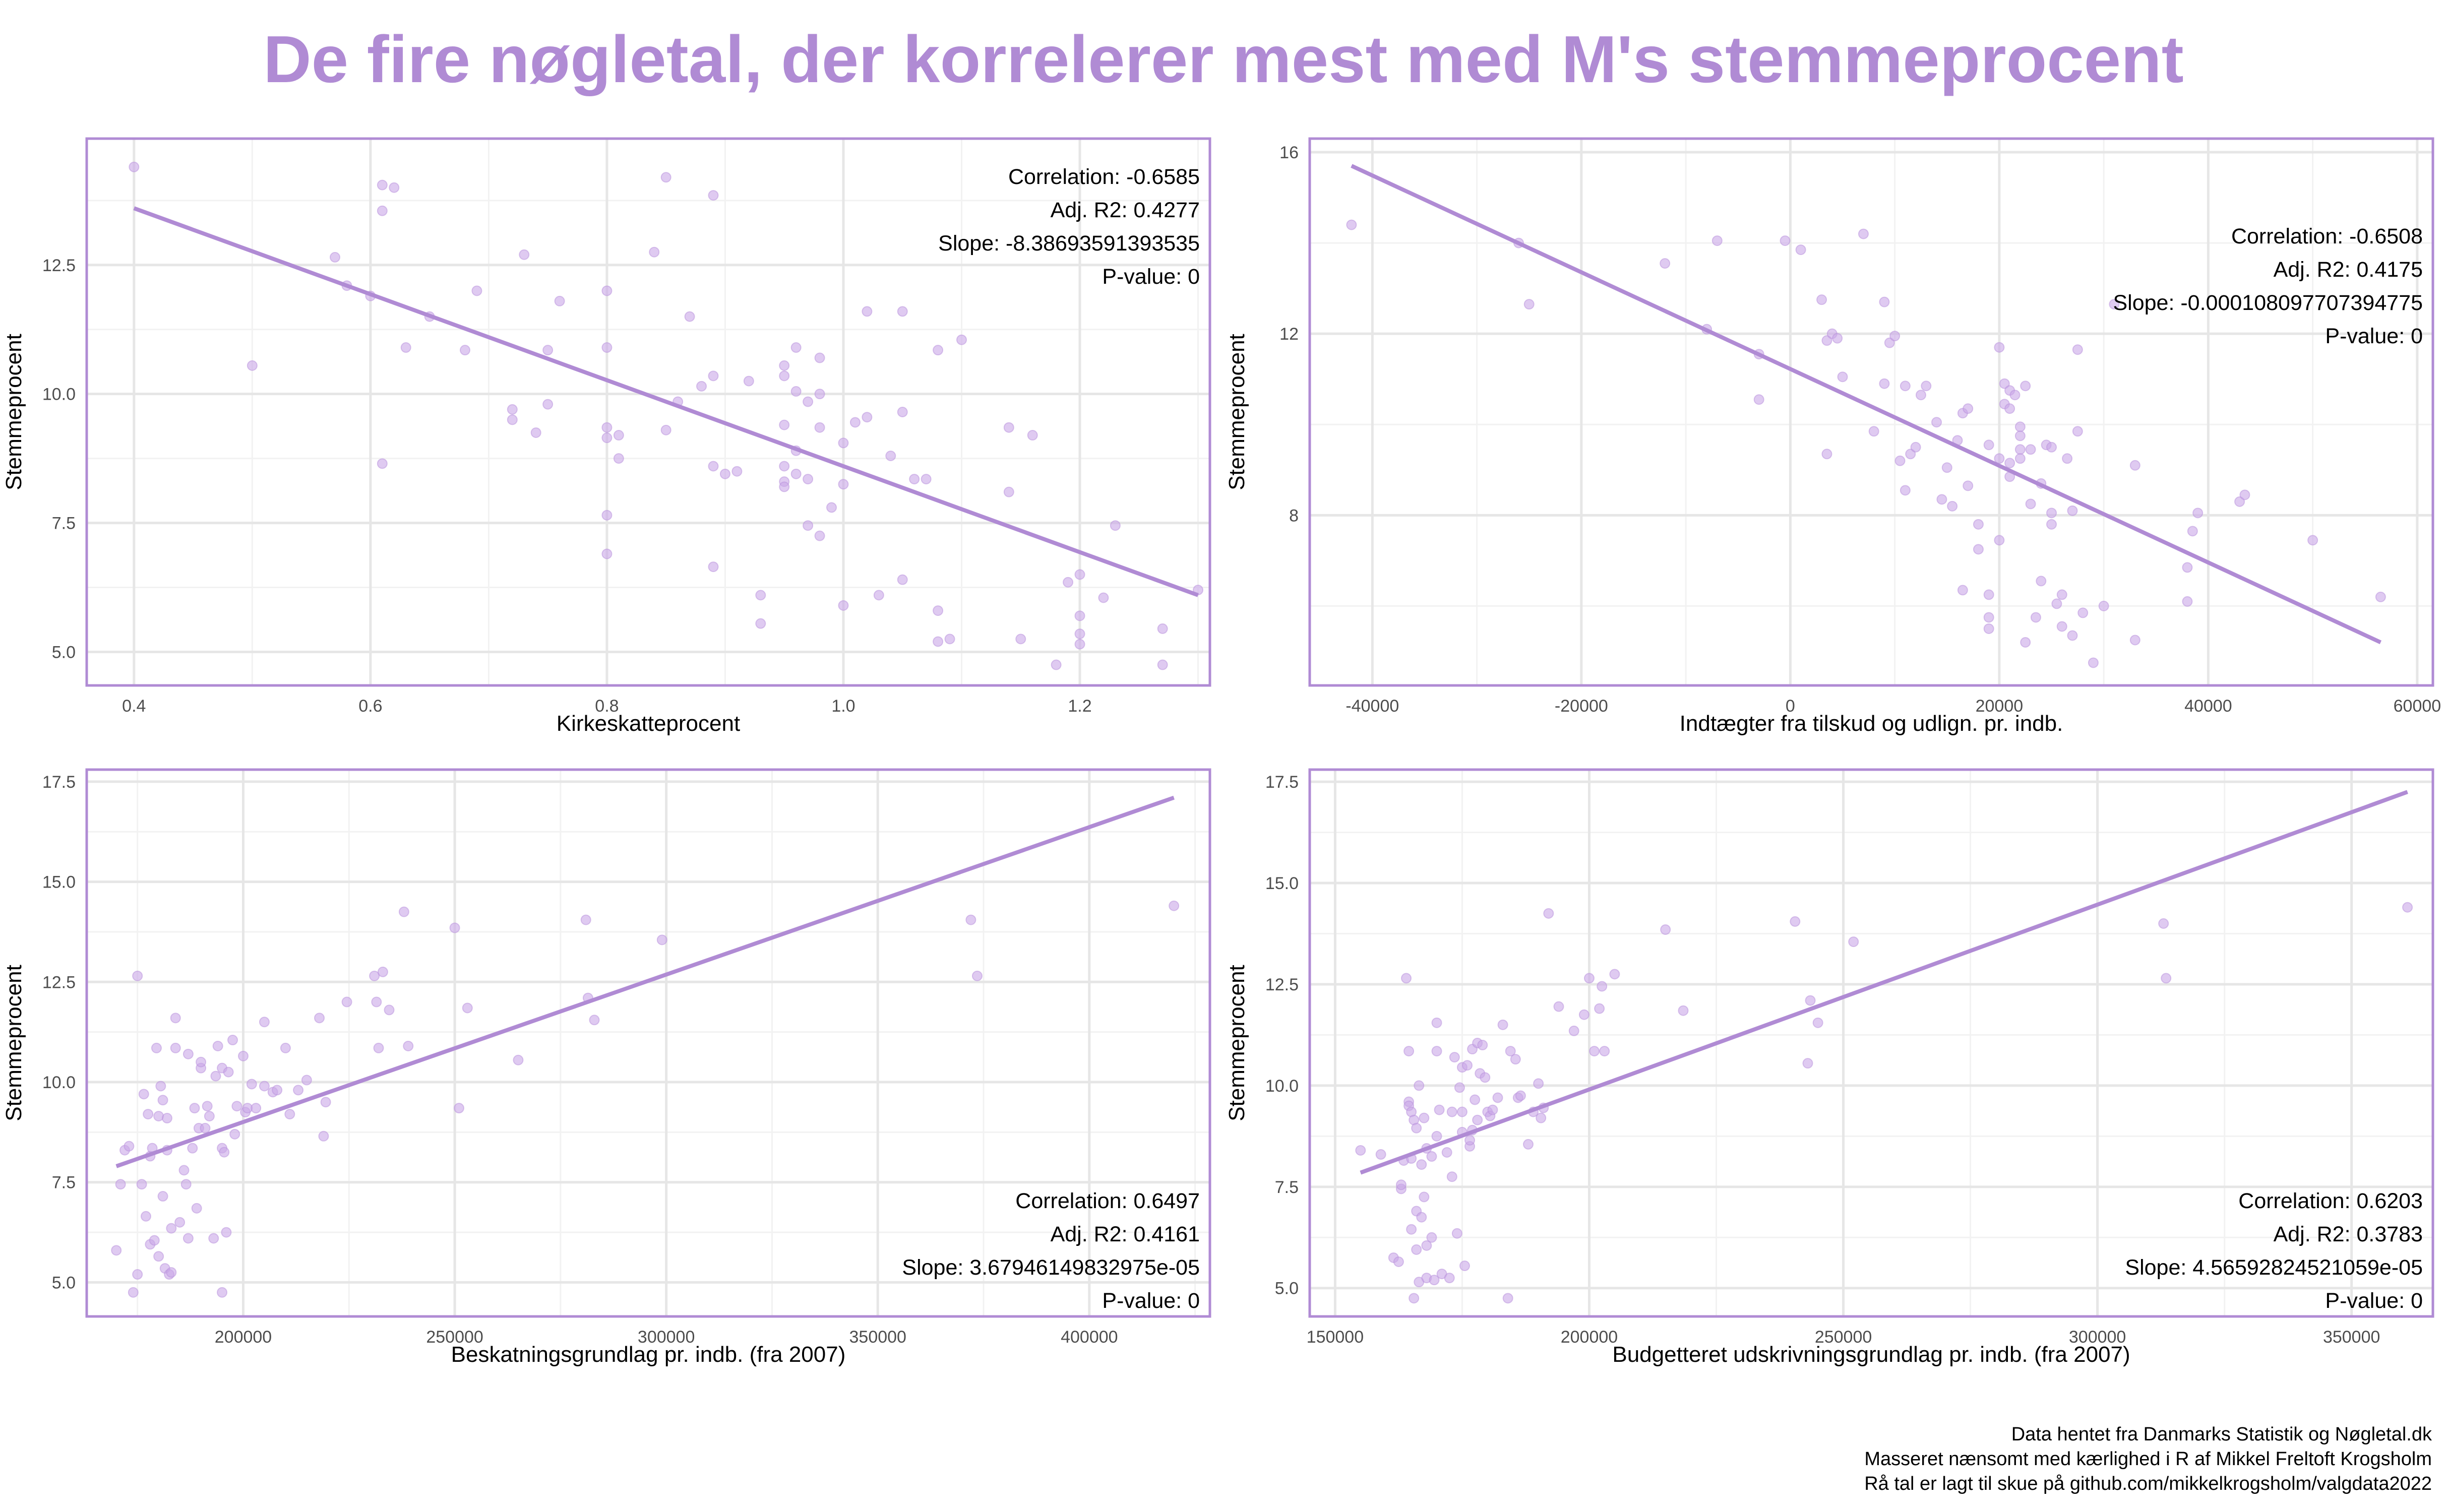 This screenshot has width=2447, height=1512. I want to click on y-tick-label: 5.0, so click(64, 1282).